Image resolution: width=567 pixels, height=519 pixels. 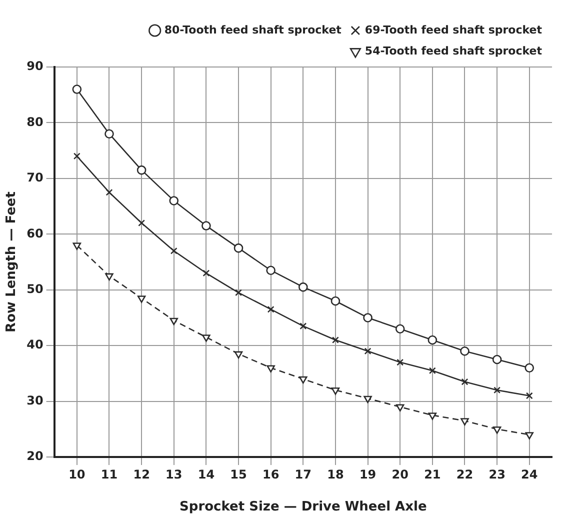 What do you see at coordinates (335, 474) in the screenshot?
I see `x-tick-label: 18` at bounding box center [335, 474].